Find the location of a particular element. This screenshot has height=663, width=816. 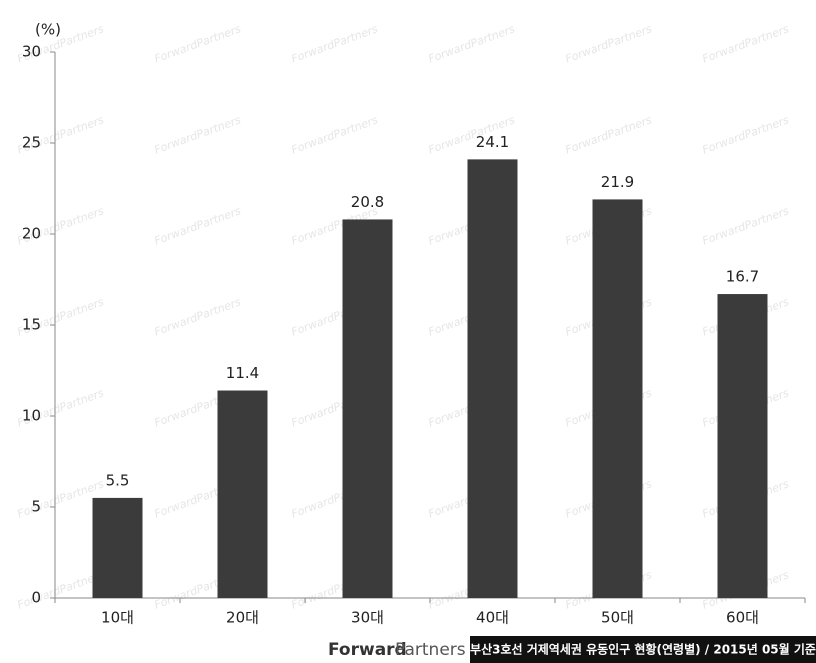

caption: 부산3호선 거제역세권 유동인구 현황(연령별) / 2015년 05월 기준 is located at coordinates (643, 649).